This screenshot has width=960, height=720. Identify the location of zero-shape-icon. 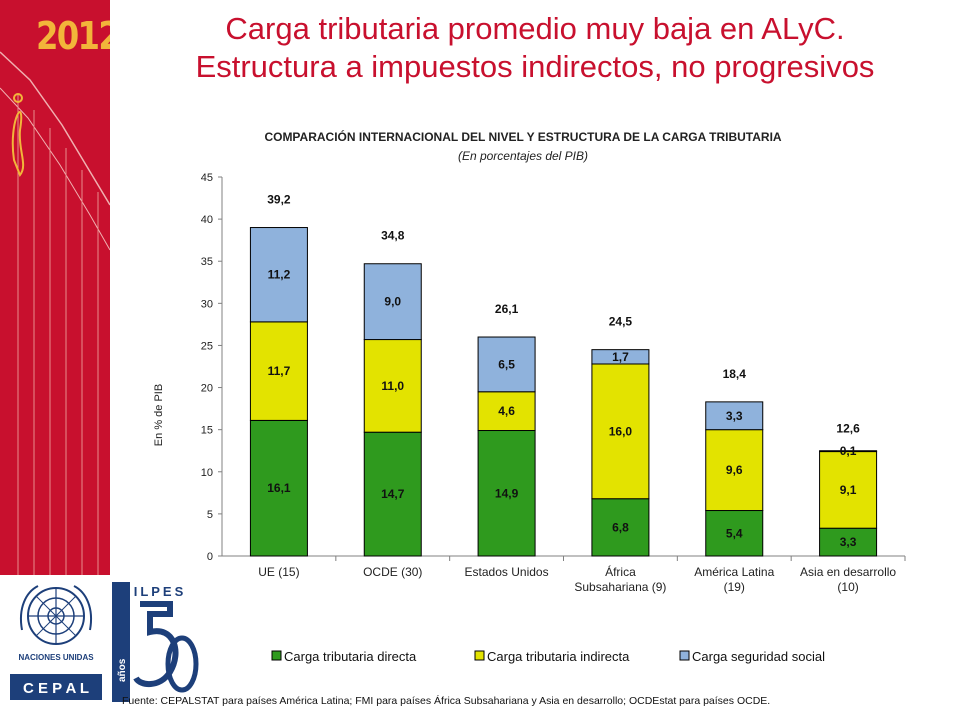
(182, 664).